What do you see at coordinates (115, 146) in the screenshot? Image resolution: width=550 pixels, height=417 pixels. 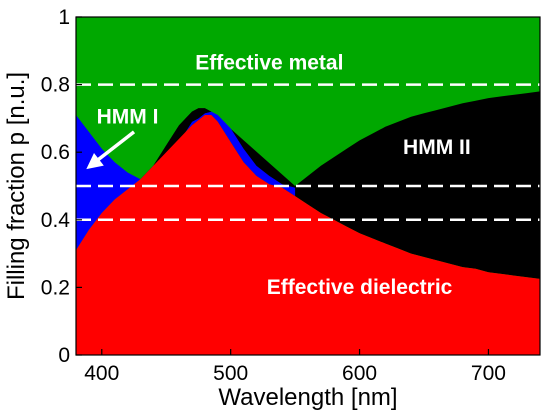 I see `arrow-shaft` at bounding box center [115, 146].